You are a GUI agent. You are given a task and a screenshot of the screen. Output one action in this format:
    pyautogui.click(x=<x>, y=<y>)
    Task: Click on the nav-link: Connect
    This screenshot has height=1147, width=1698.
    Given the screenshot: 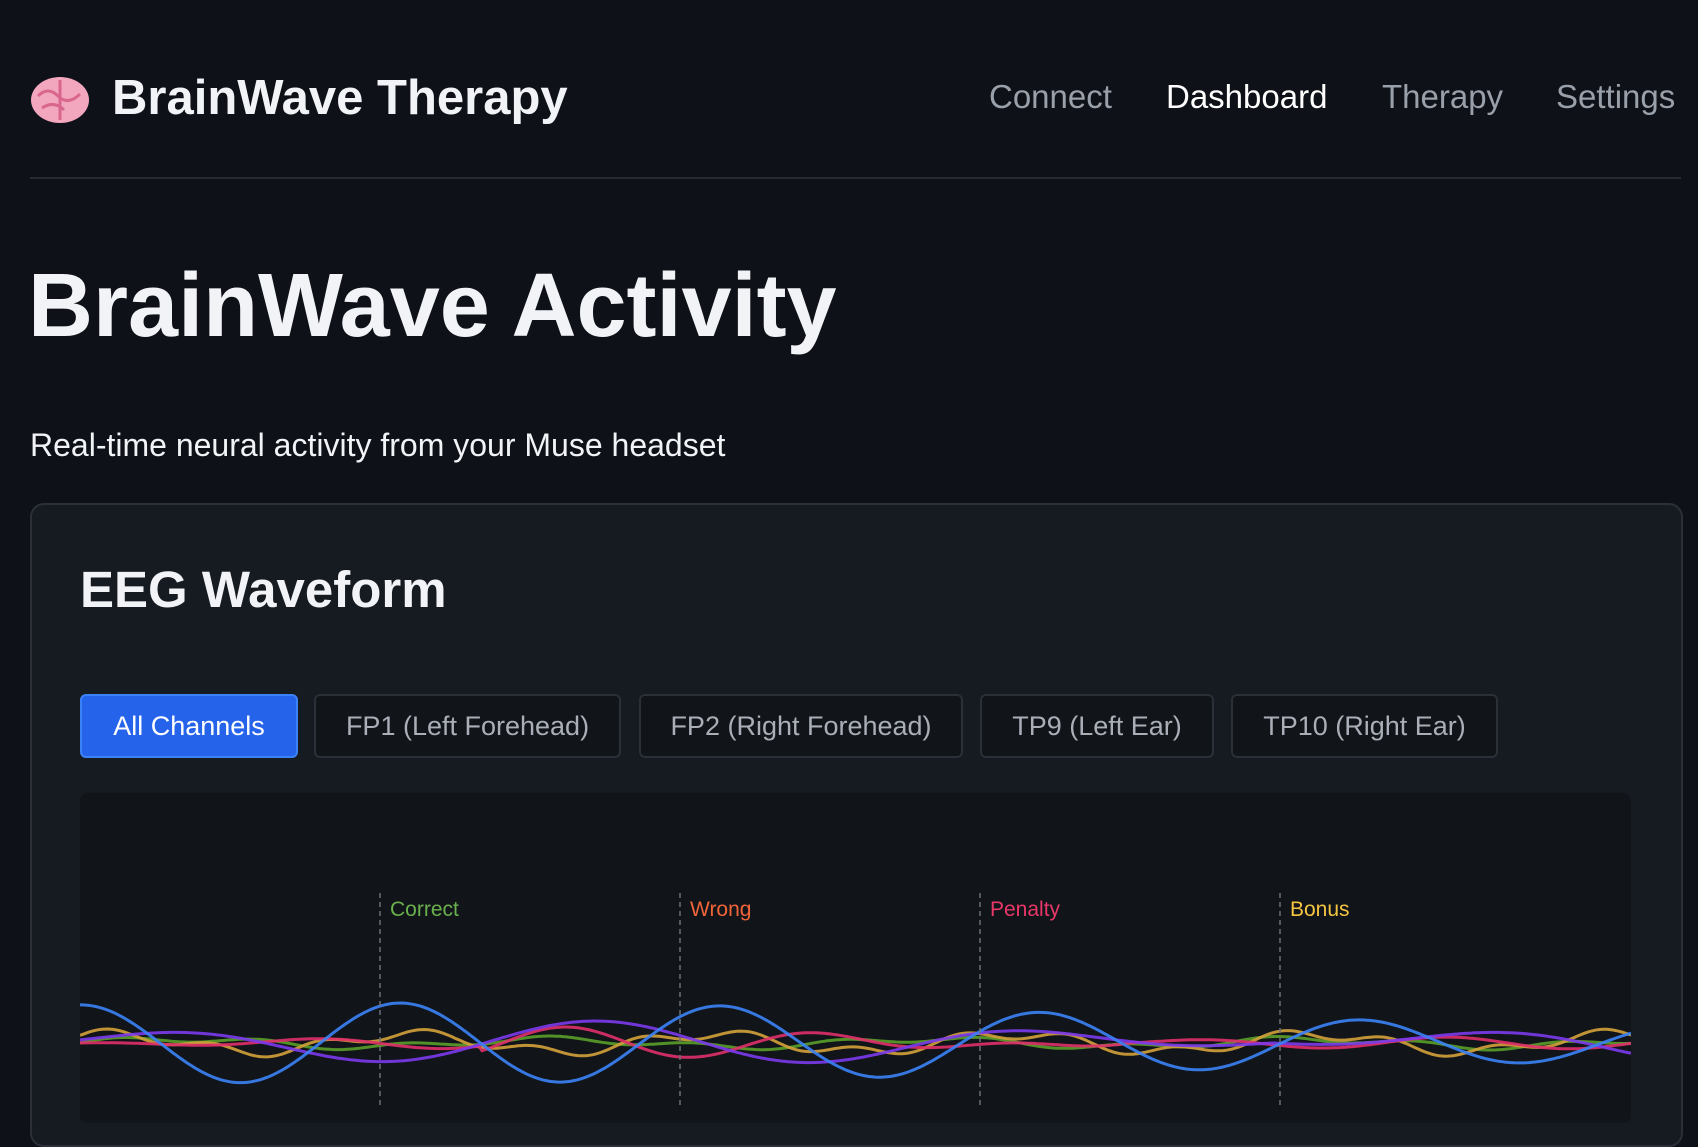 What is the action you would take?
    pyautogui.click(x=1050, y=96)
    